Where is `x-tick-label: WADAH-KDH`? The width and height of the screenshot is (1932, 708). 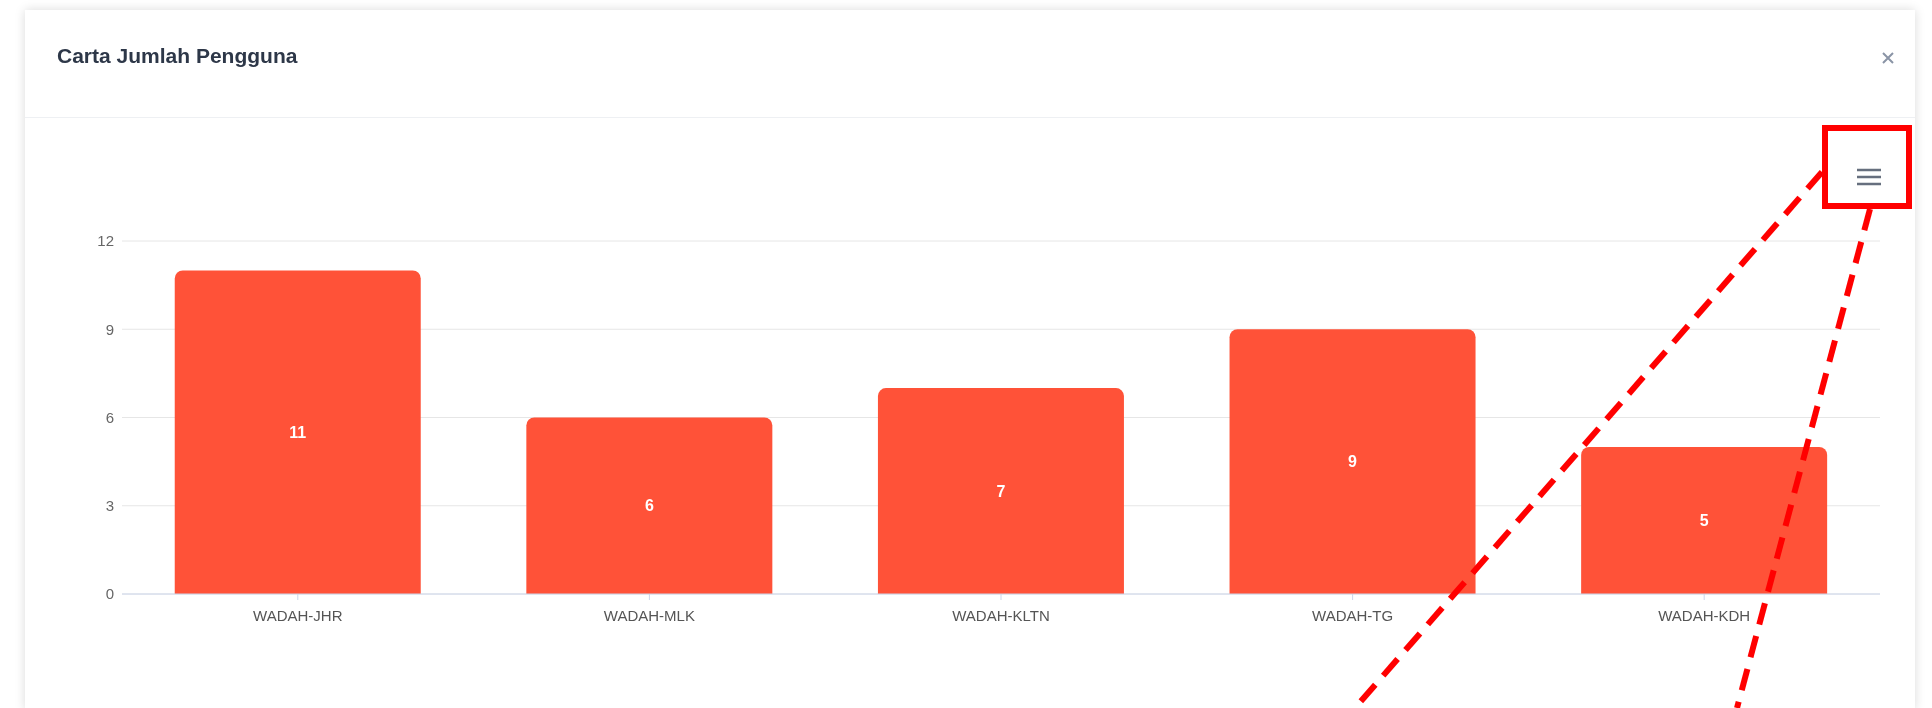
x-tick-label: WADAH-KDH is located at coordinates (1704, 615).